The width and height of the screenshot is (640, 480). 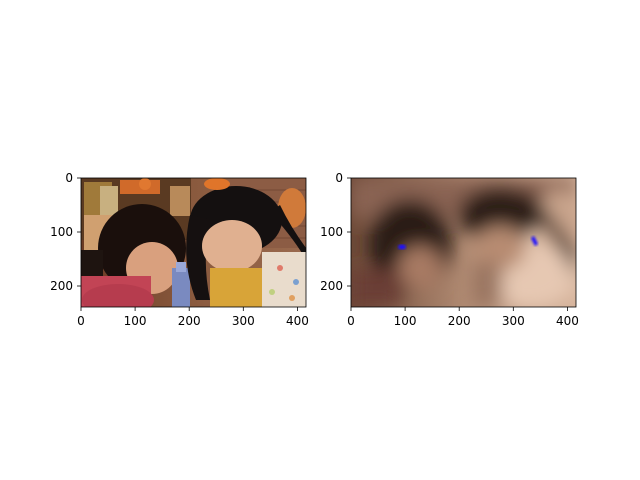 What do you see at coordinates (567, 321) in the screenshot?
I see `right-x-tick-label: 400` at bounding box center [567, 321].